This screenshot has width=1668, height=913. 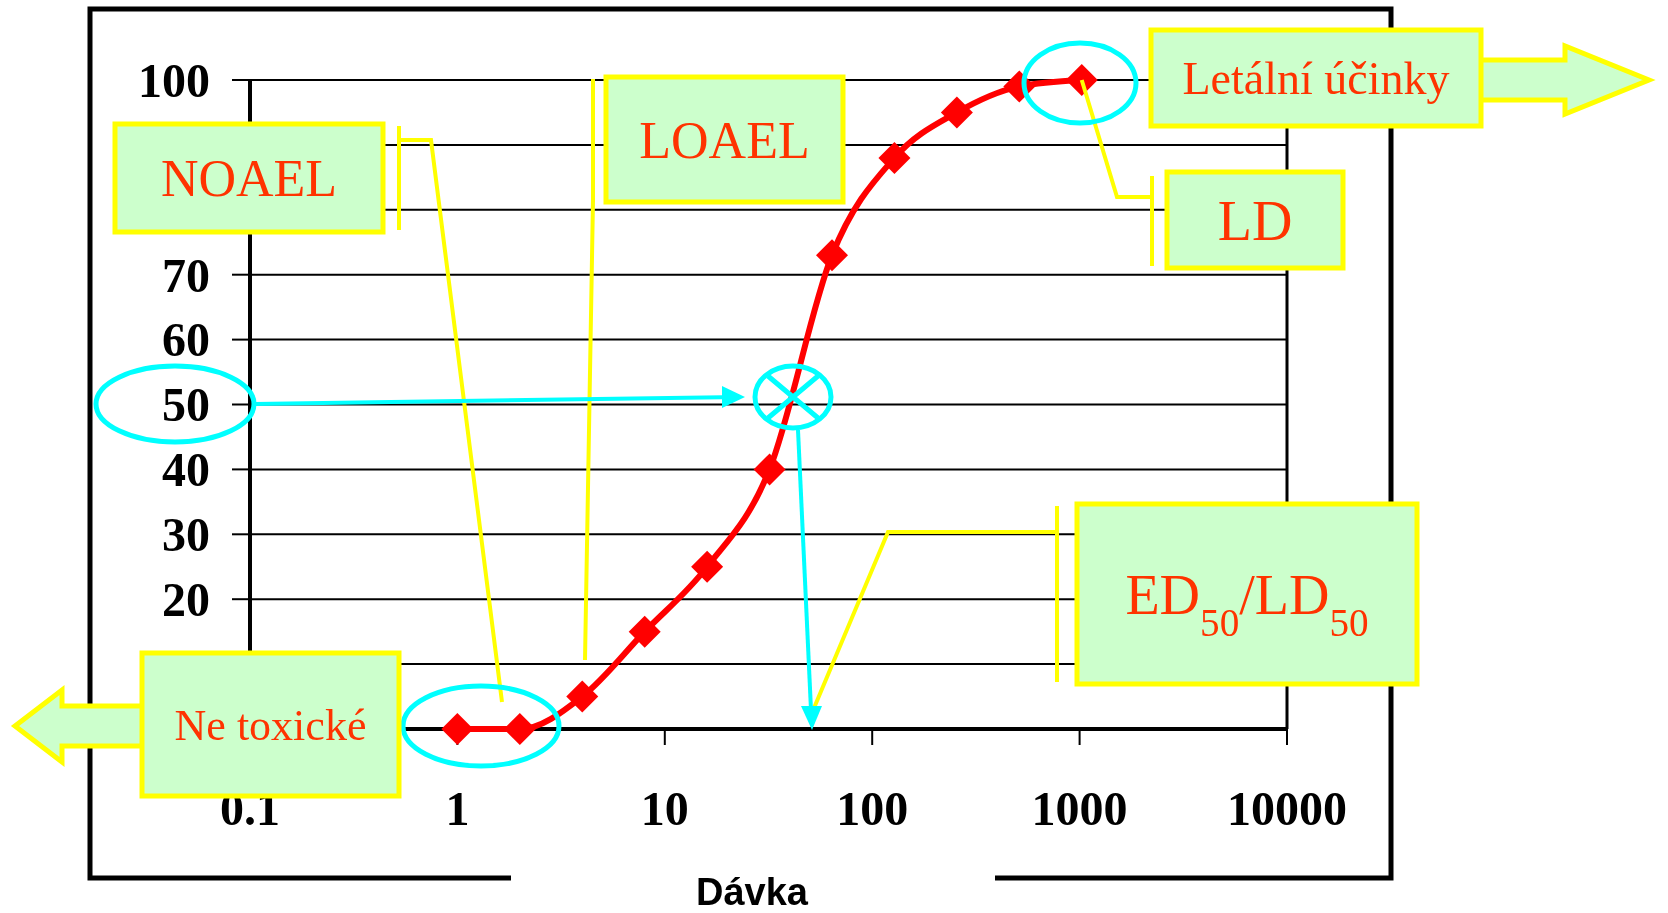 I want to click on x-tick-label: 10, so click(x=664, y=808).